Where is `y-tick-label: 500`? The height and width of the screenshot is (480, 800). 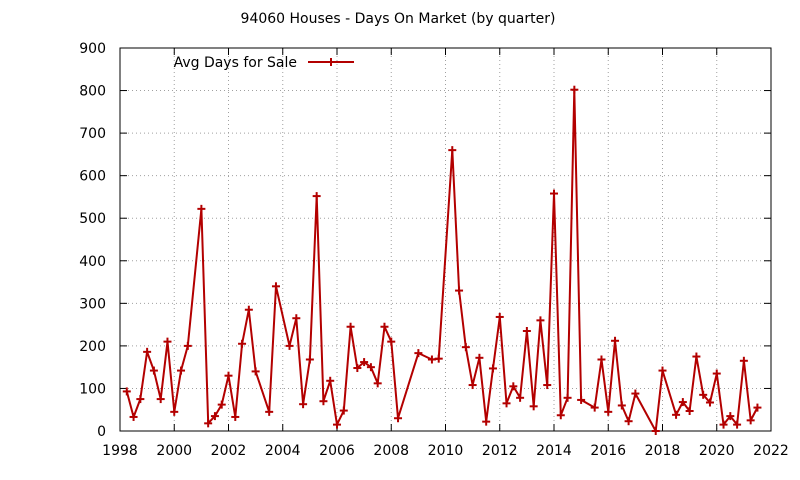
y-tick-label: 500 is located at coordinates (92, 219).